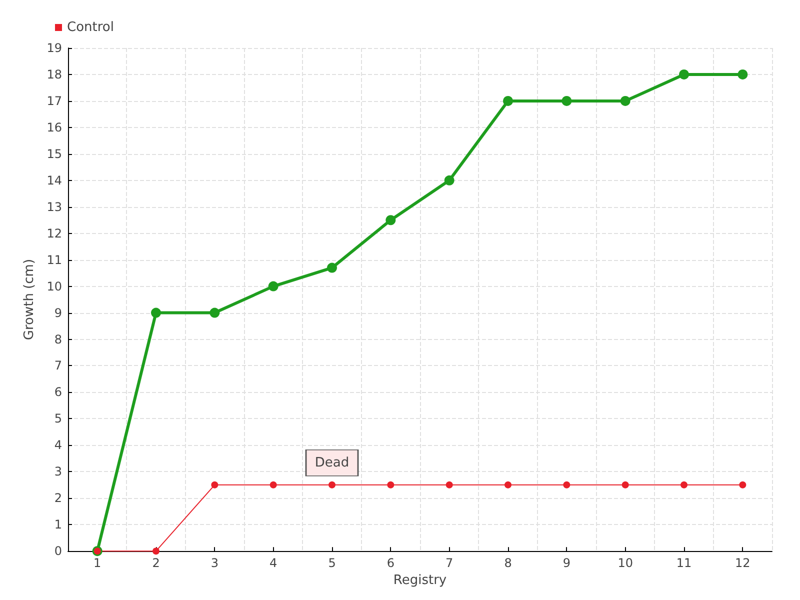  Describe the element at coordinates (54, 233) in the screenshot. I see `y-tick-label: 12` at that location.